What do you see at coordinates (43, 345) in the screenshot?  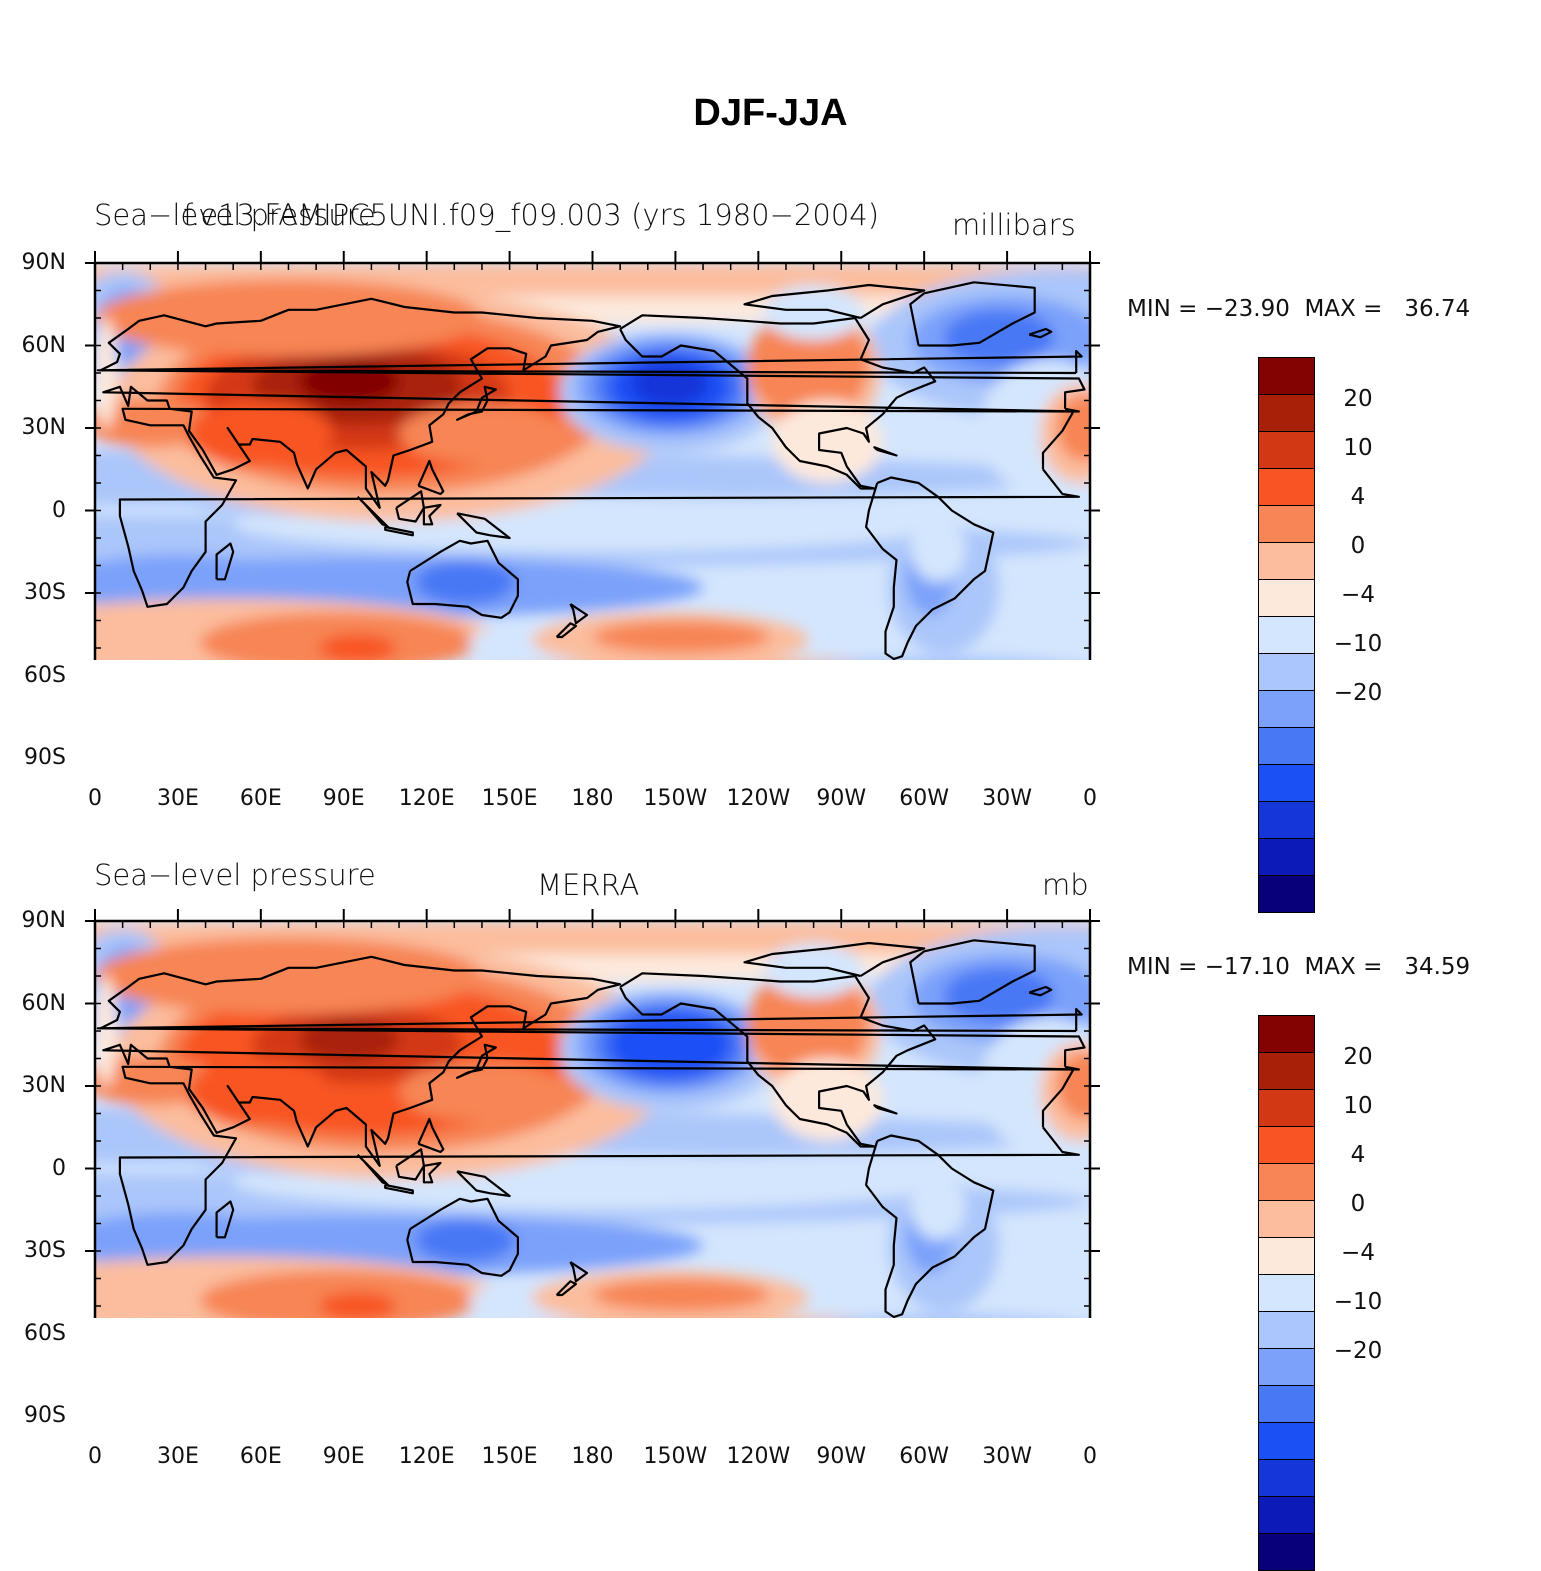 I see `y-tick-label: 60N` at bounding box center [43, 345].